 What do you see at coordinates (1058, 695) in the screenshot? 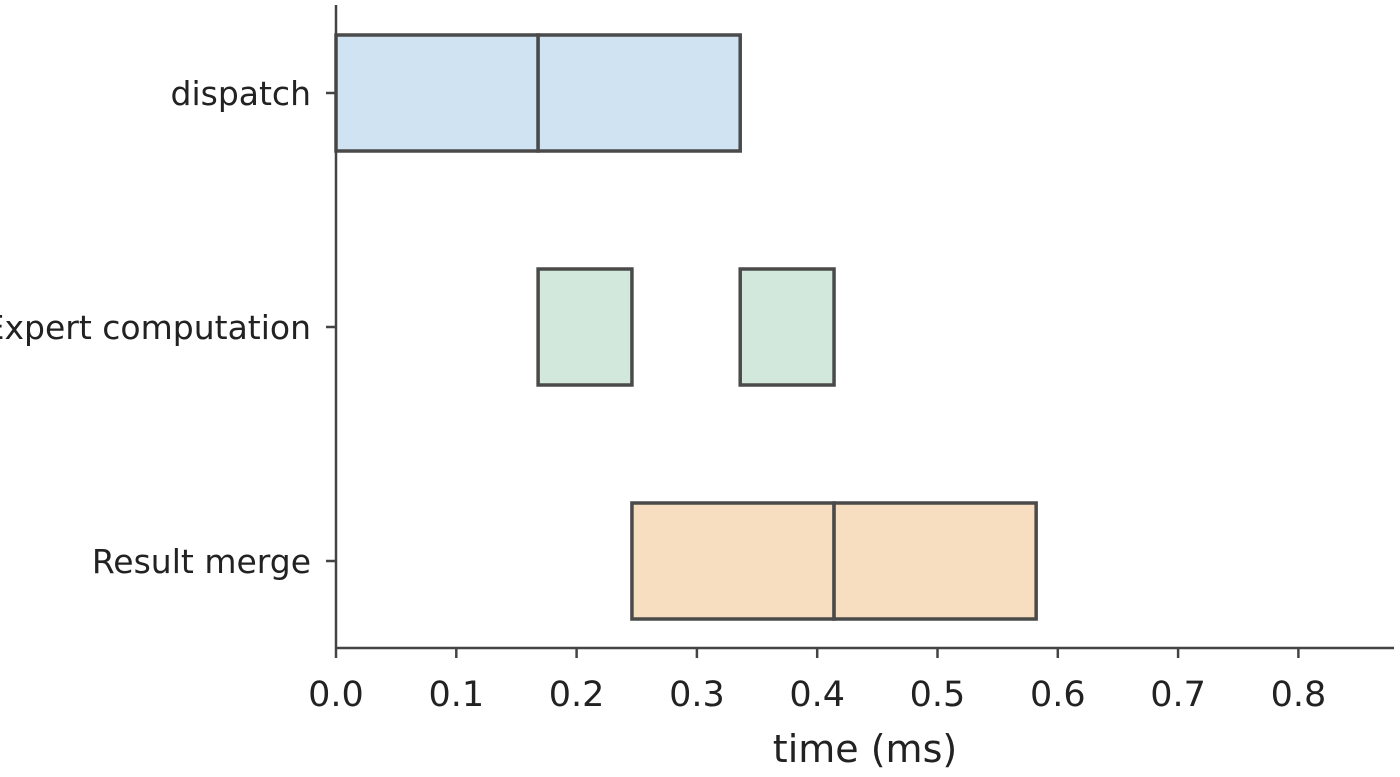
I see `x-tick-label: 0.6` at bounding box center [1058, 695].